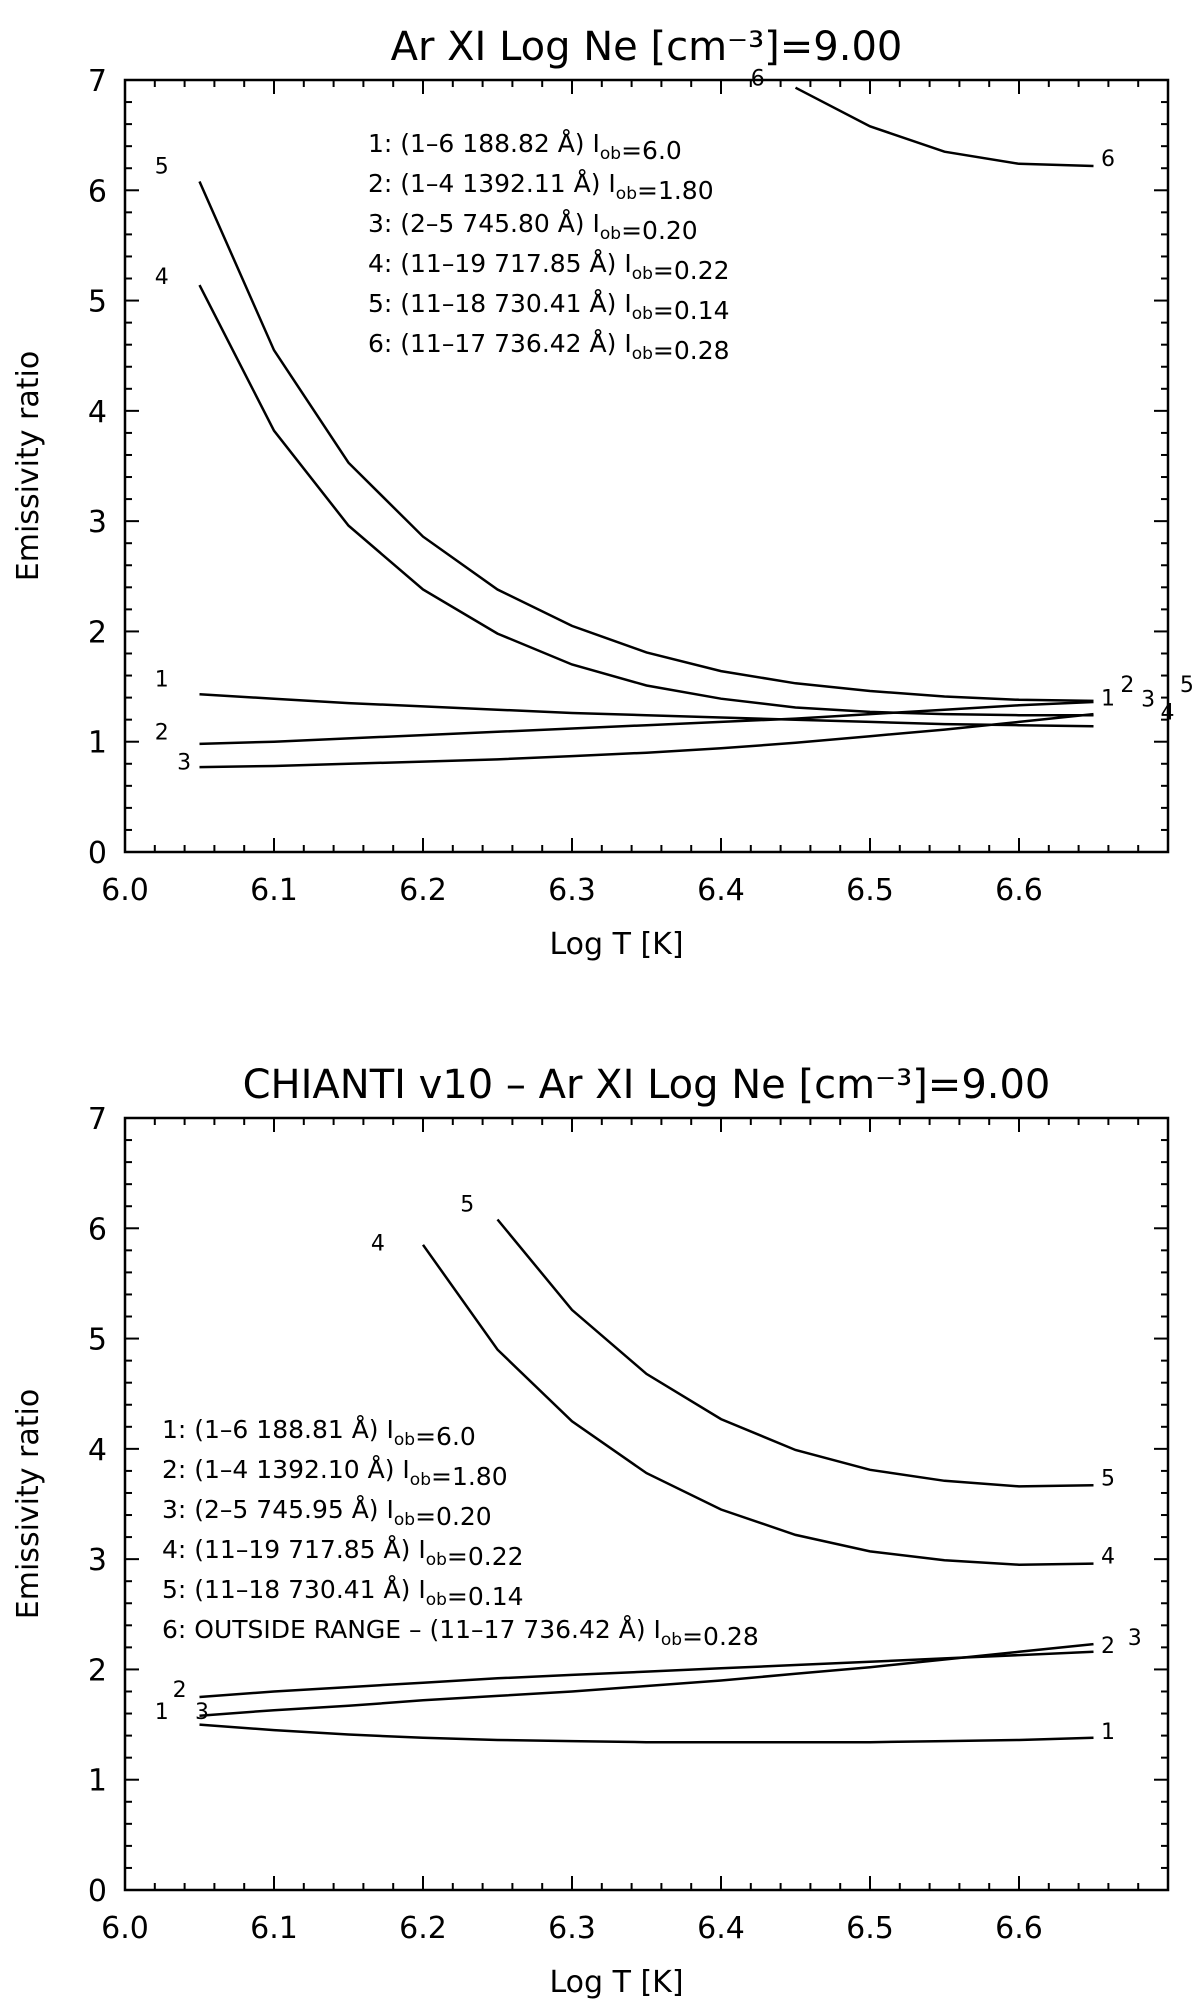 This screenshot has width=1200, height=2008. What do you see at coordinates (319, 1433) in the screenshot?
I see `legend-entry-1: 1: (1–6 188.81 Å) Iob=6.0` at bounding box center [319, 1433].